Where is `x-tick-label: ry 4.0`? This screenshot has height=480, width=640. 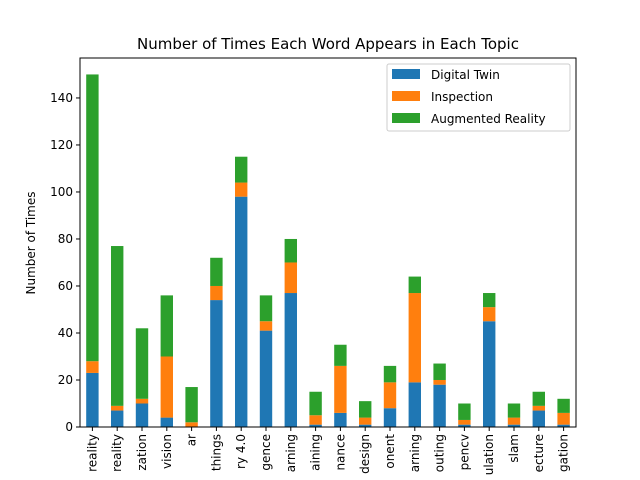
x-tick-label: ry 4.0 is located at coordinates (241, 451).